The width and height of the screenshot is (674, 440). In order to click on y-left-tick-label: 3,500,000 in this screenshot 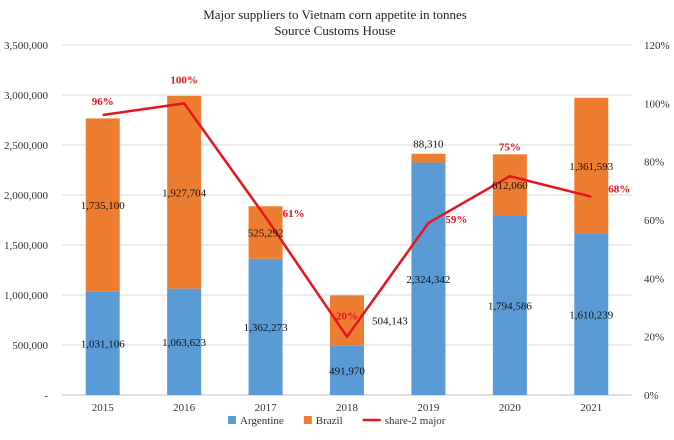, I will do `click(26, 46)`.